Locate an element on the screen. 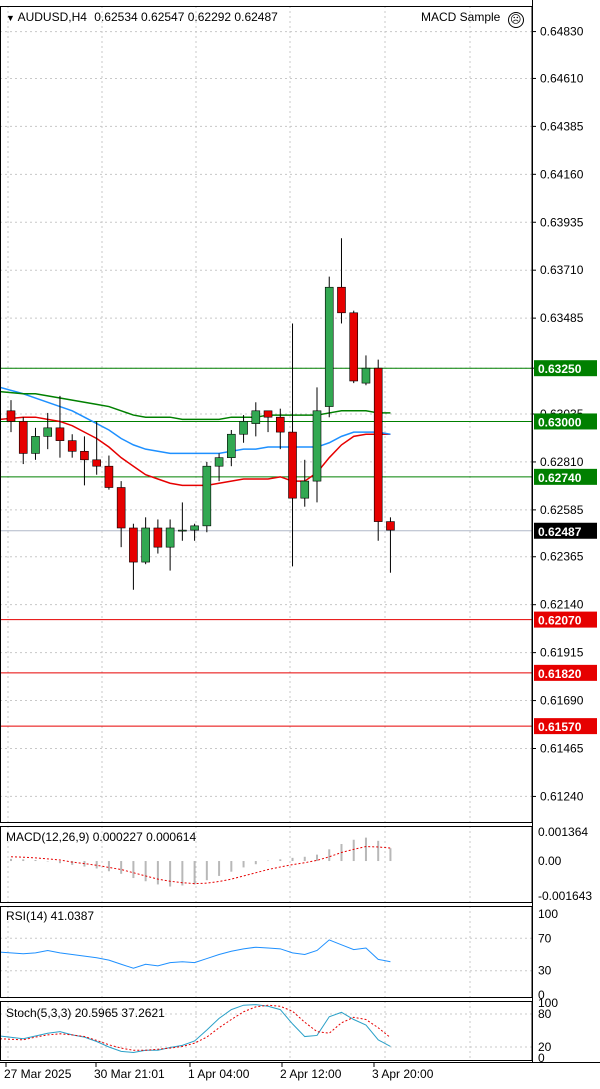 This screenshot has height=1089, width=600. level-price-label: 0.61570 is located at coordinates (560, 727).